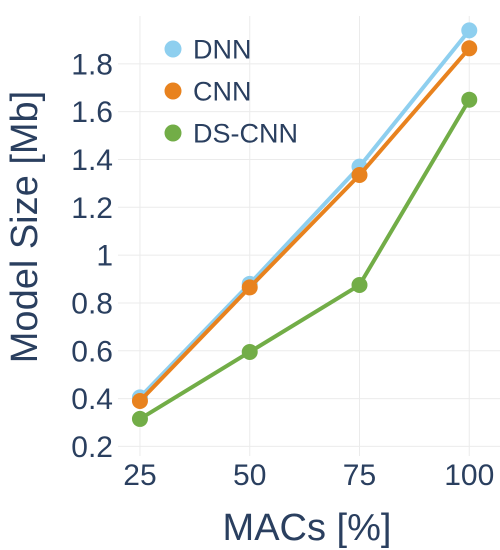  What do you see at coordinates (469, 30) in the screenshot?
I see `data-point-dnn` at bounding box center [469, 30].